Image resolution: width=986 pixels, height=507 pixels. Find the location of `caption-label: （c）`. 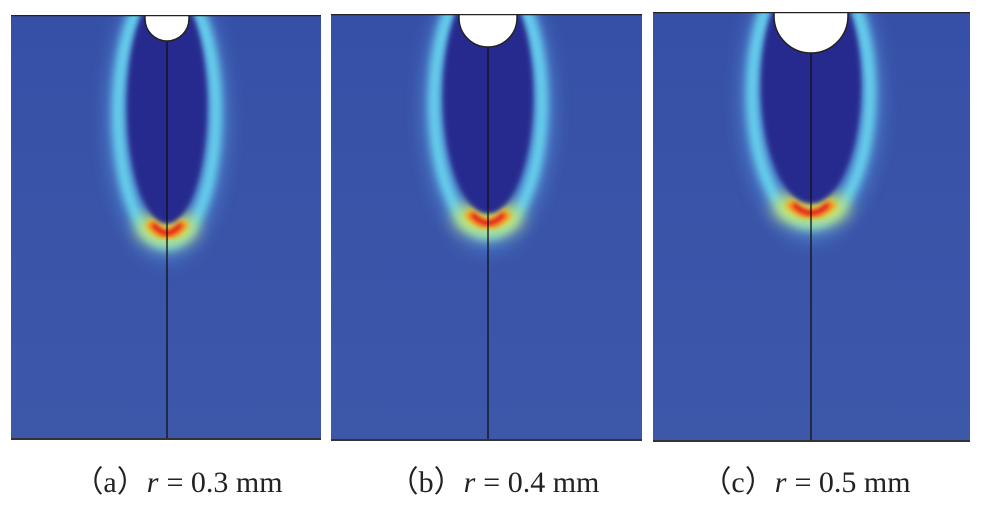

caption-label: （c） is located at coordinates (737, 482).